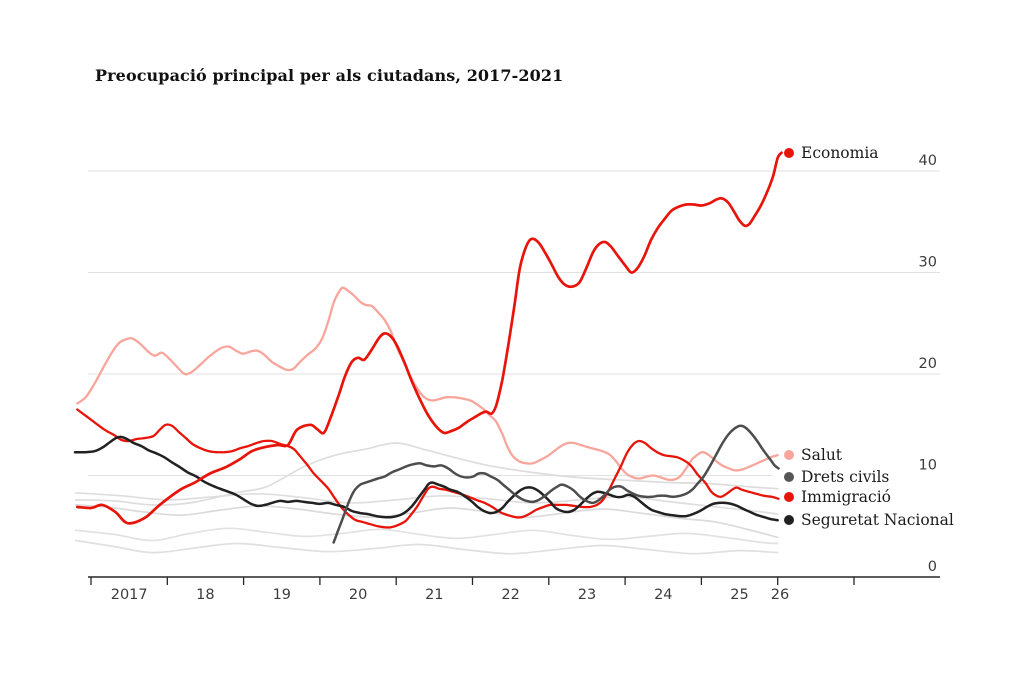  I want to click on y-tick-label-30: 30, so click(928, 263).